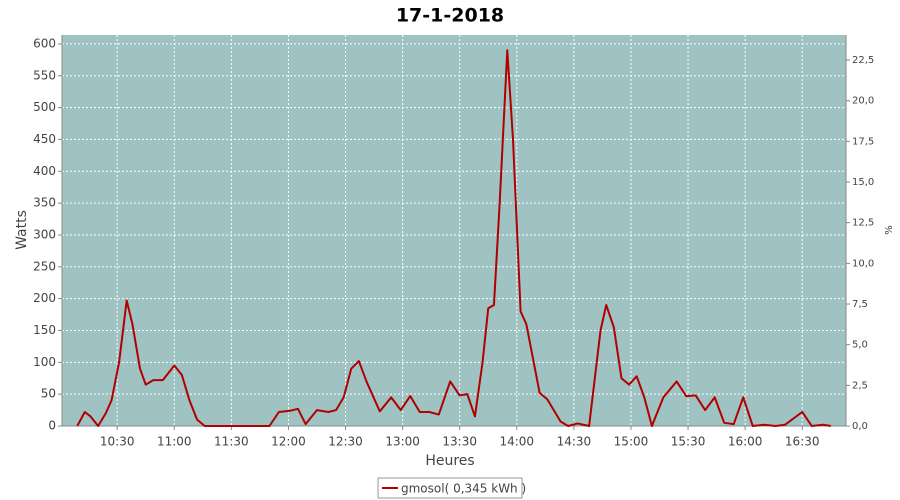 The width and height of the screenshot is (900, 500). What do you see at coordinates (402, 442) in the screenshot?
I see `x-tick-label: 13:00` at bounding box center [402, 442].